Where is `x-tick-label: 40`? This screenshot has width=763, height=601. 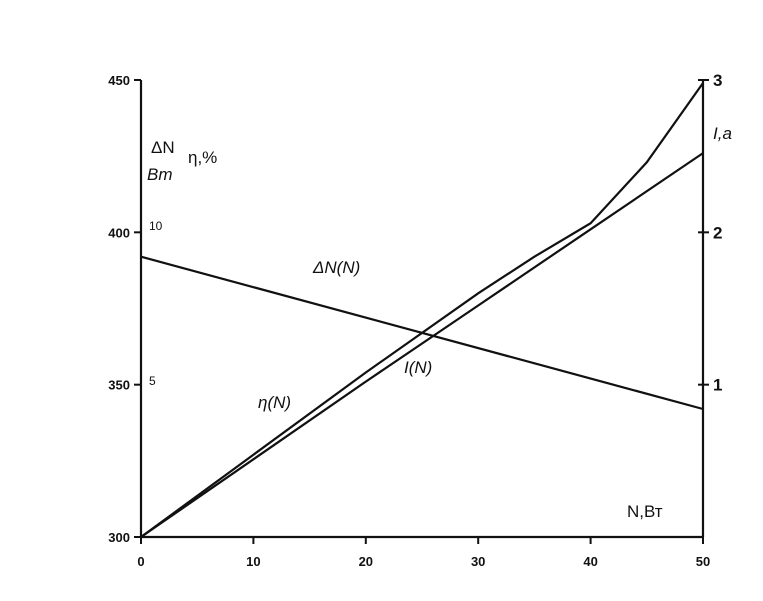 x-tick-label: 40 is located at coordinates (590, 561).